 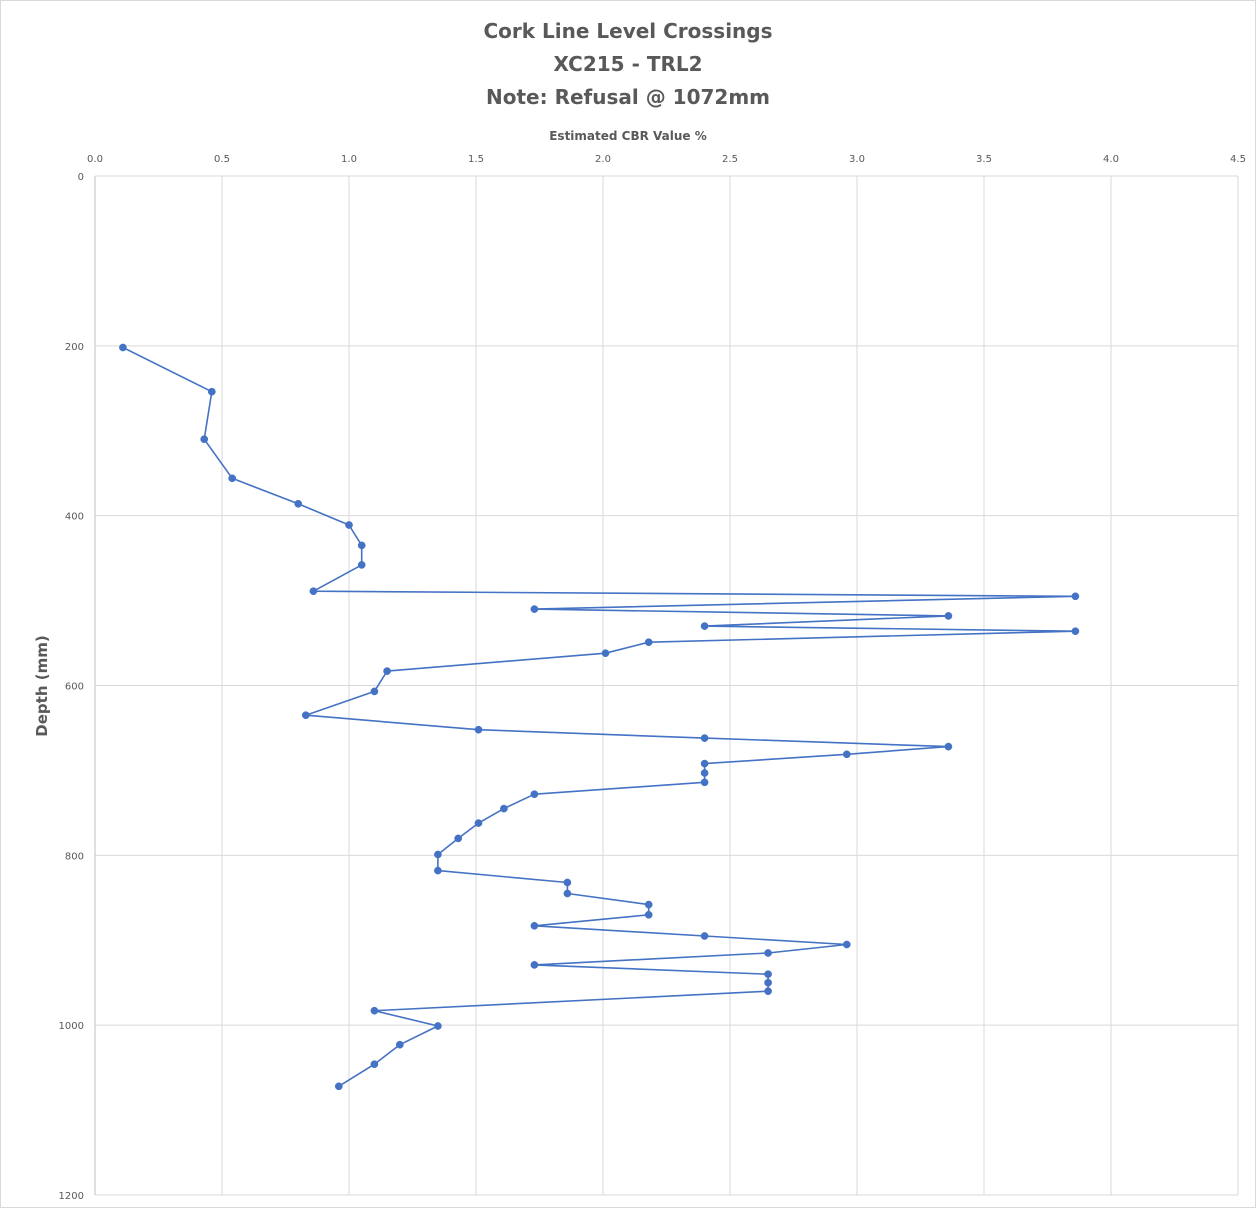 What do you see at coordinates (74, 347) in the screenshot?
I see `y-tick-label: 200` at bounding box center [74, 347].